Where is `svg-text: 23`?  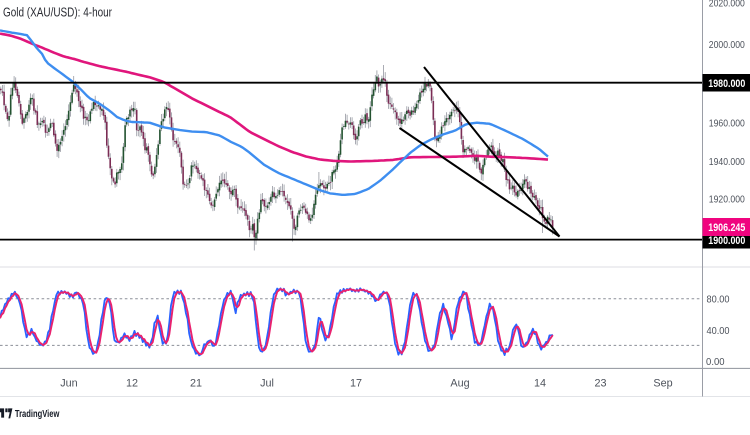 svg-text: 23 is located at coordinates (600, 384).